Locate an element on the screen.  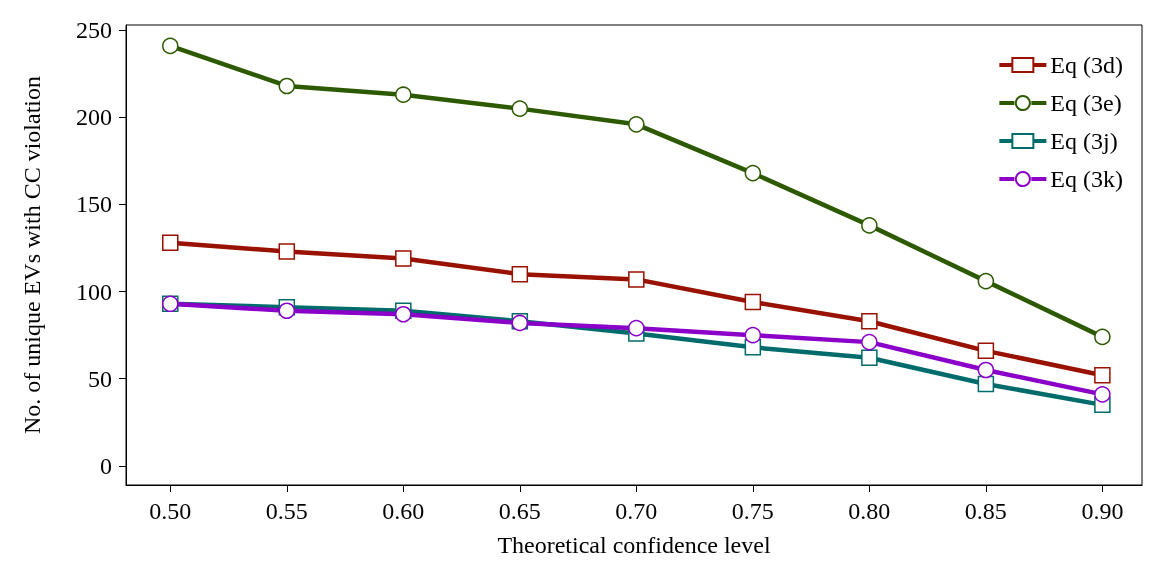
y-tick-label: 100 is located at coordinates (94, 291).